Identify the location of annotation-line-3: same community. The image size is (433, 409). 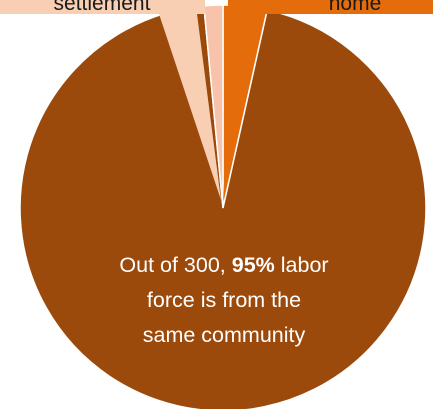
(224, 335).